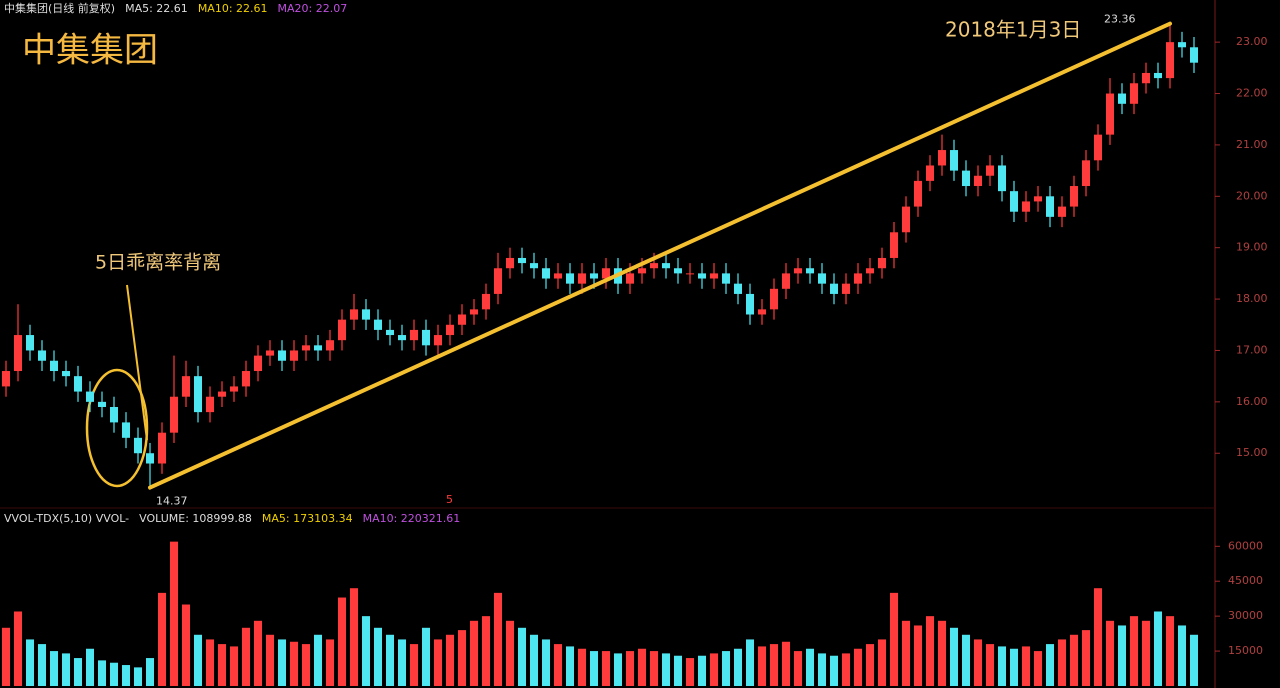  I want to click on y-tick-label: 18.00, so click(1252, 298).